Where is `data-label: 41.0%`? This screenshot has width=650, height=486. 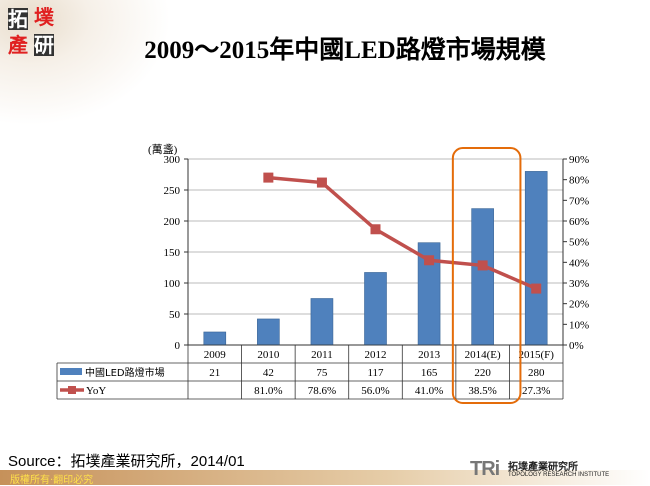
data-label: 41.0% is located at coordinates (429, 391).